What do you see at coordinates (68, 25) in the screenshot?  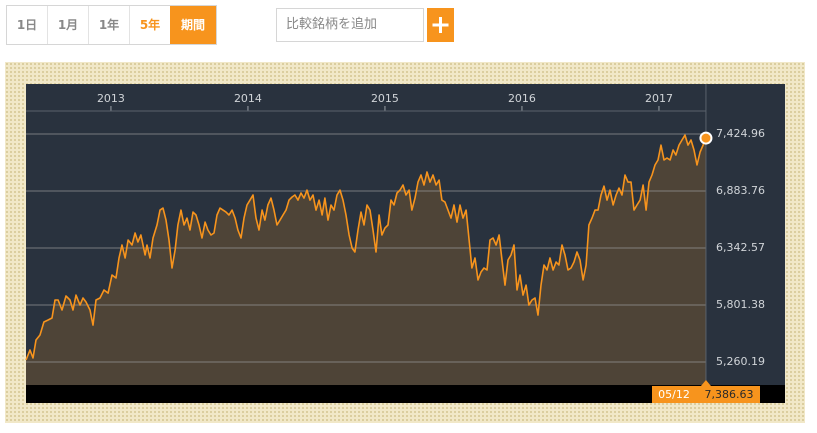 I see `period-button: 1月` at bounding box center [68, 25].